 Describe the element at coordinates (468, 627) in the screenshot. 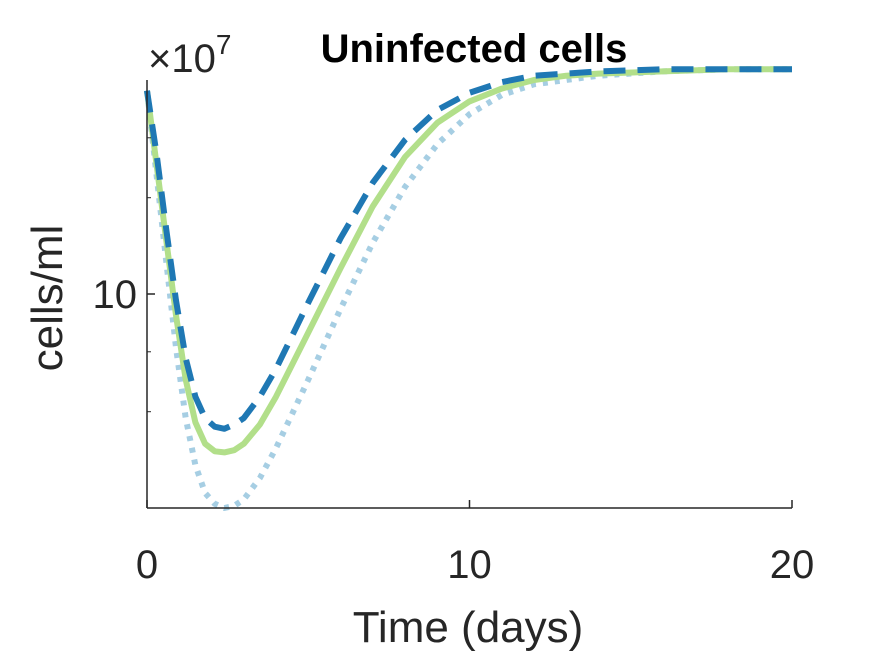

I see `x-axis-label: Time (days)` at that location.